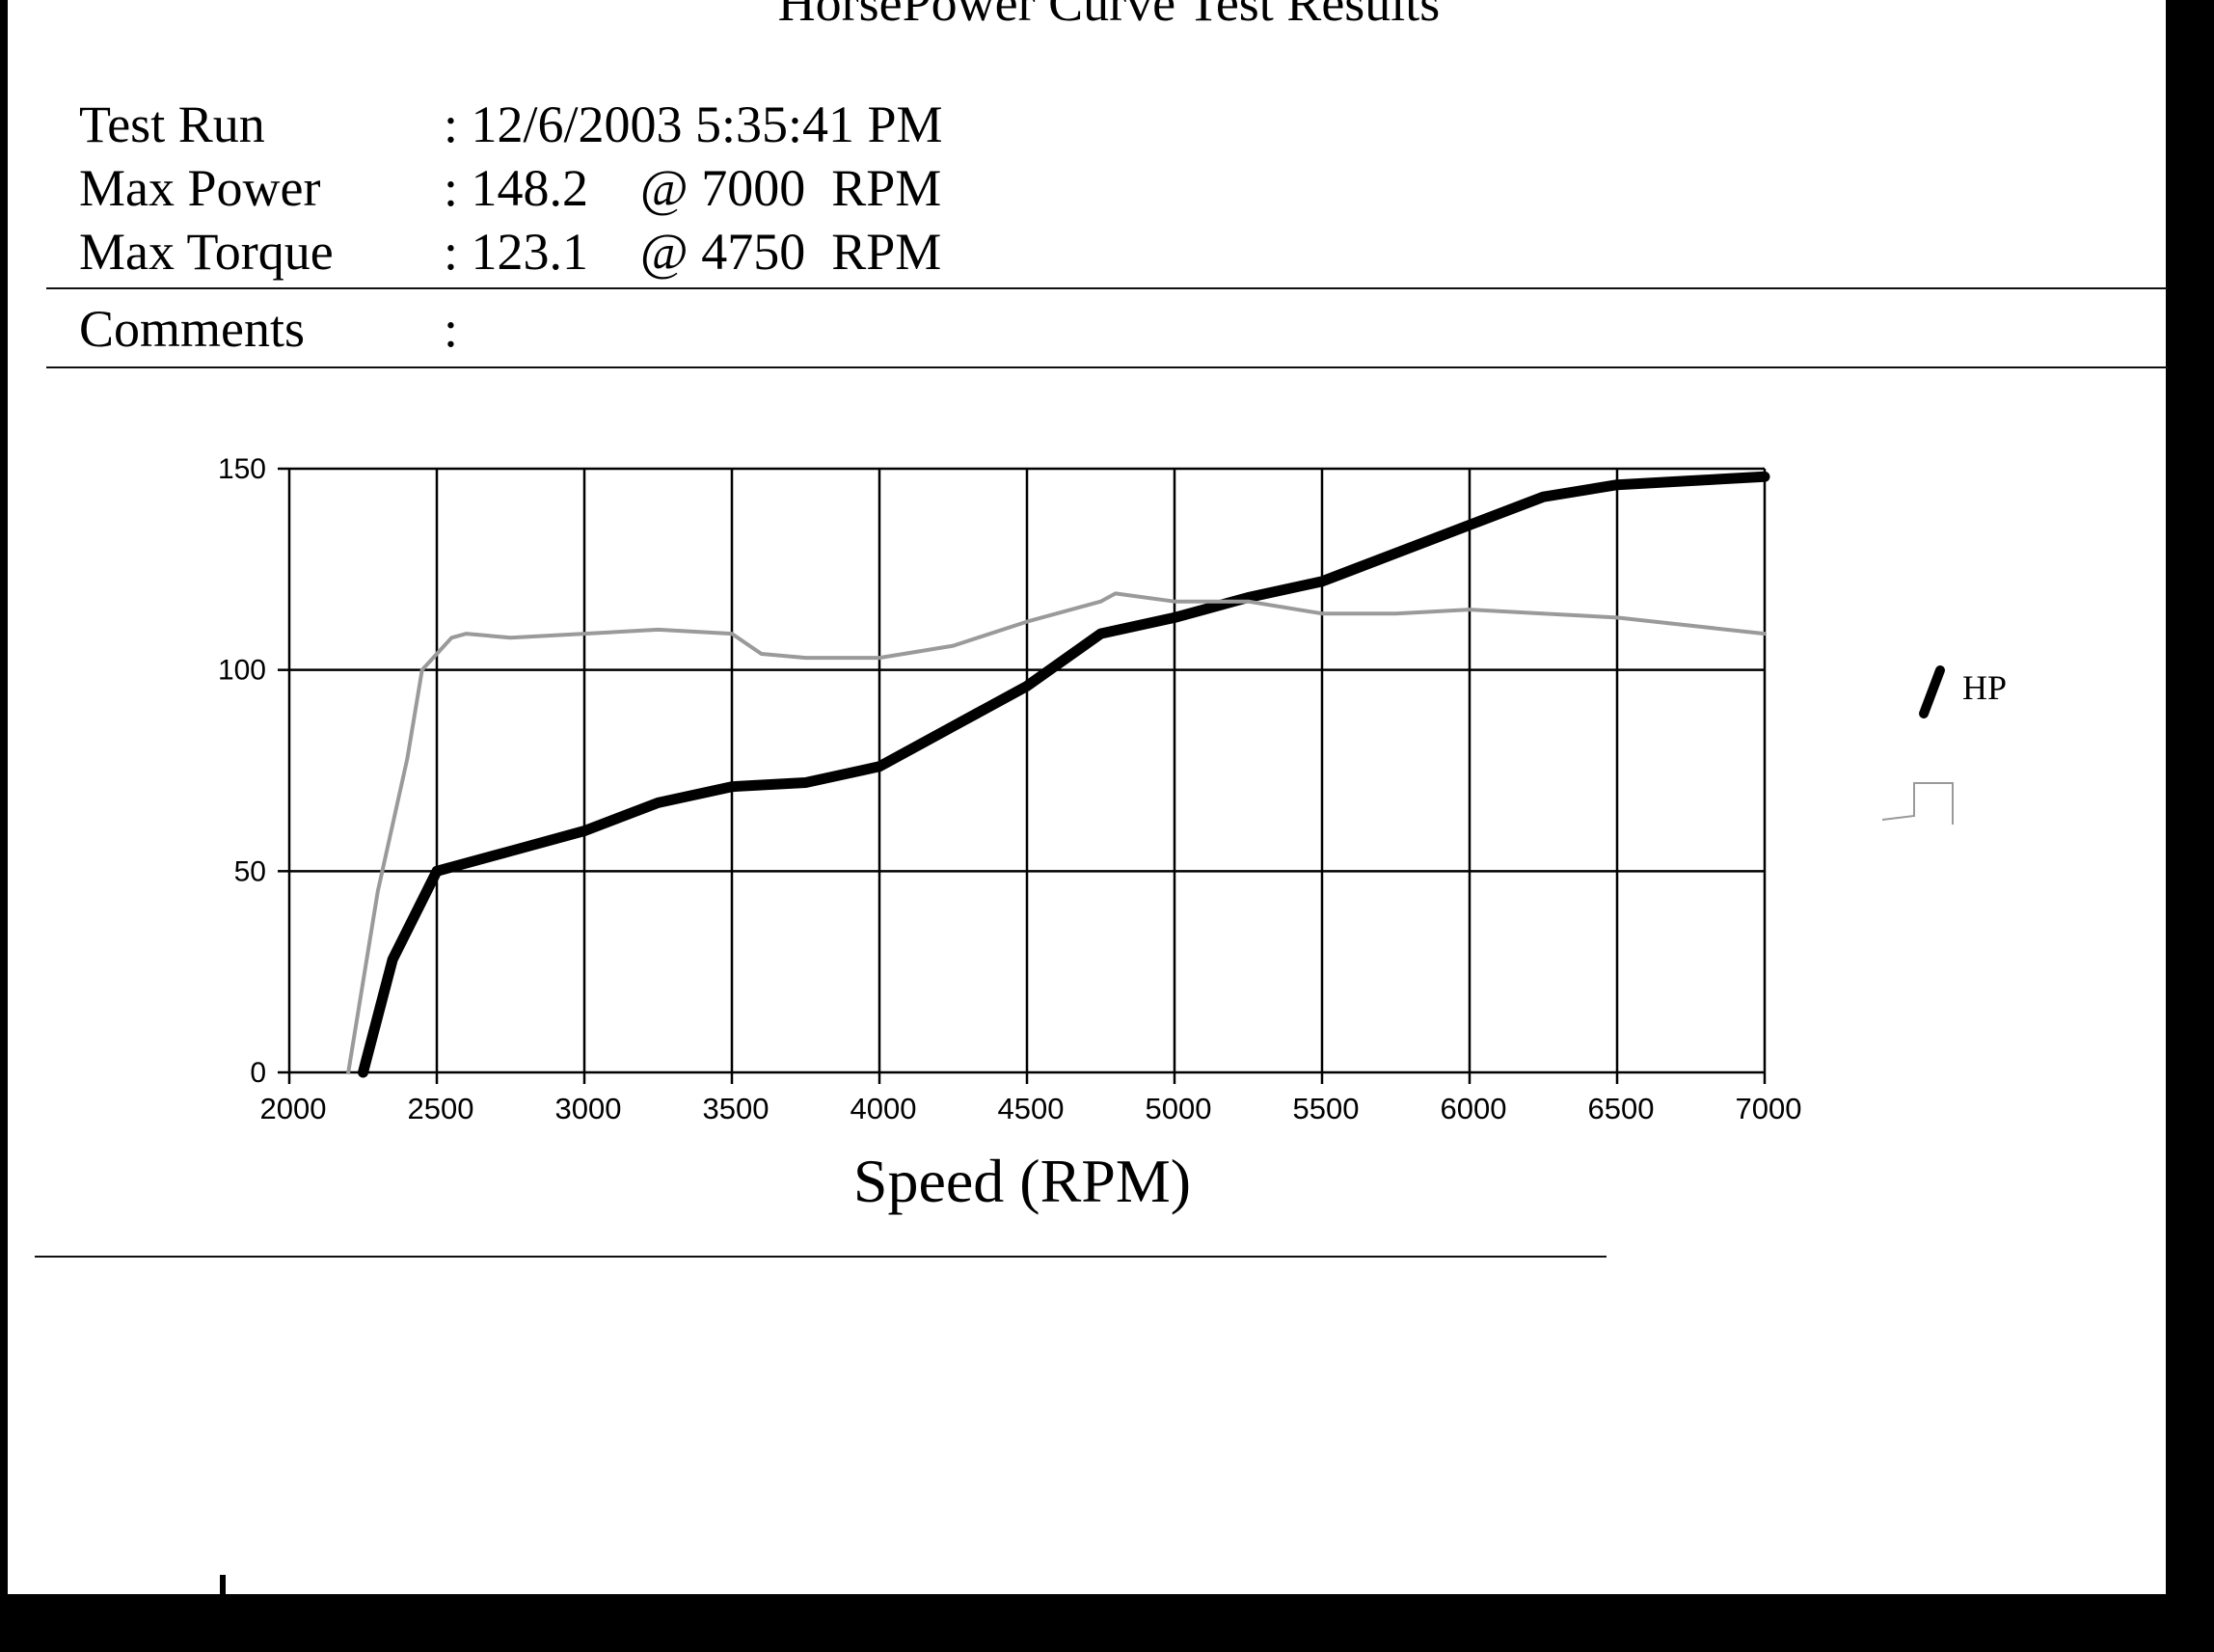 The width and height of the screenshot is (2214, 1652). What do you see at coordinates (242, 469) in the screenshot?
I see `y-tick-label-150: 150` at bounding box center [242, 469].